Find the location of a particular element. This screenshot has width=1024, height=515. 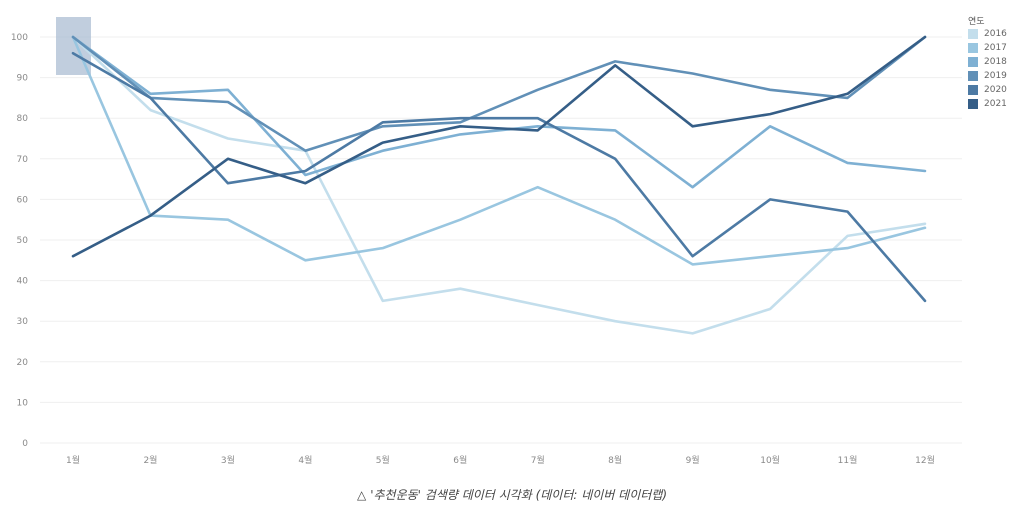

y-tick-label: 40 is located at coordinates (23, 282).